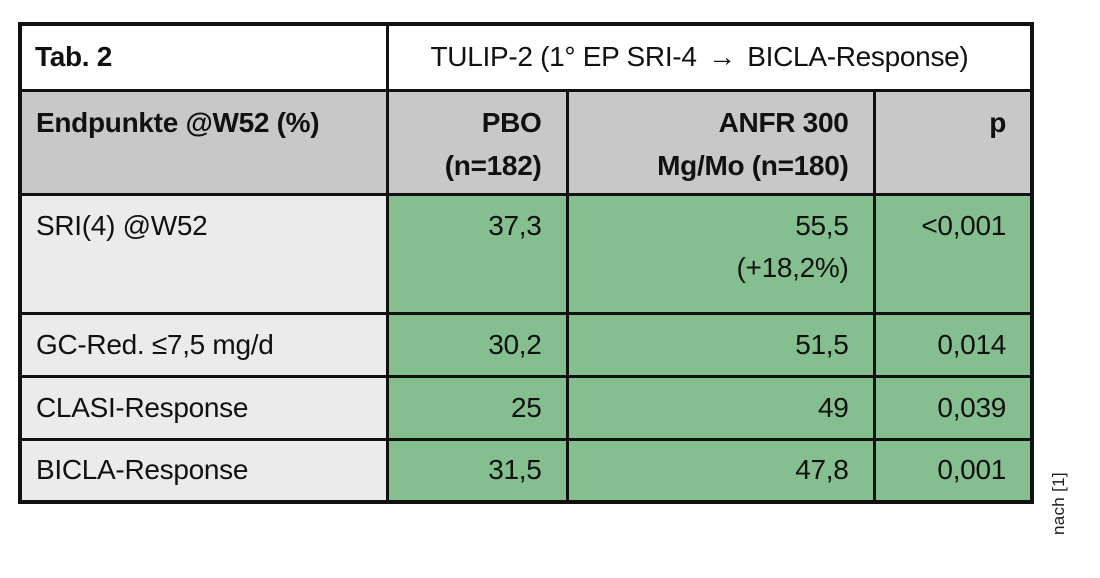  Describe the element at coordinates (720, 253) in the screenshot. I see `cell-sri4-anfr: 55,5 (+18,2%)` at that location.